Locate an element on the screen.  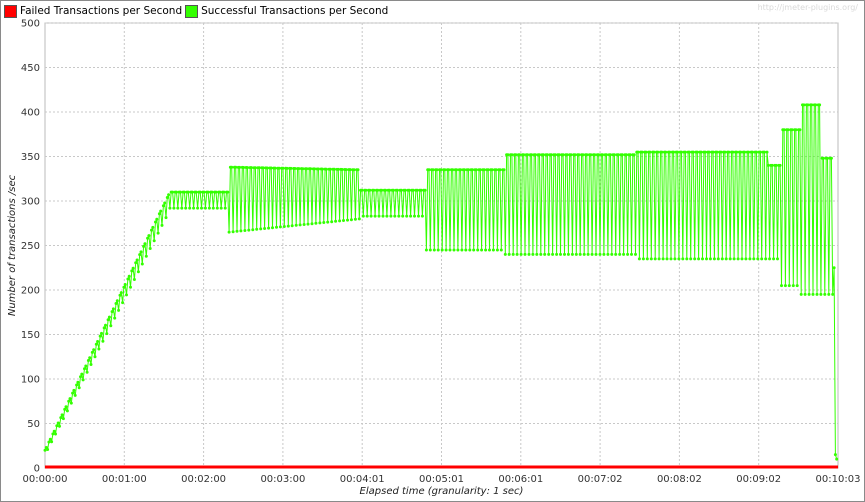
x-tick-label: 00:08:02 is located at coordinates (679, 479).